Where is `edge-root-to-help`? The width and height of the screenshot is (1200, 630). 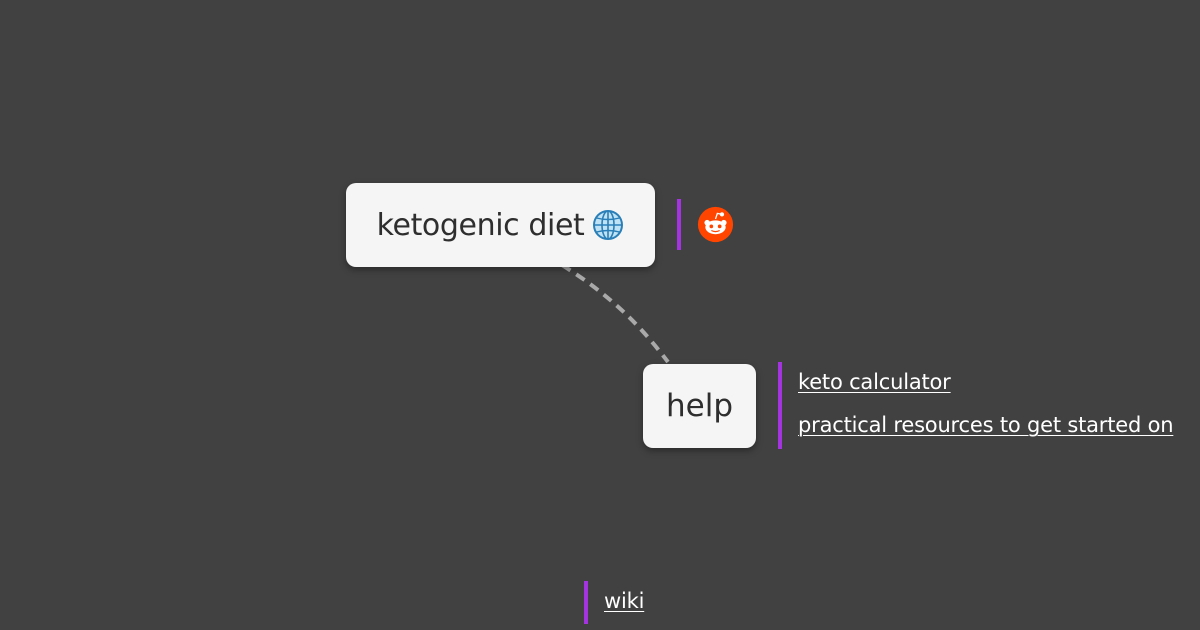 edge-root-to-help is located at coordinates (615, 313).